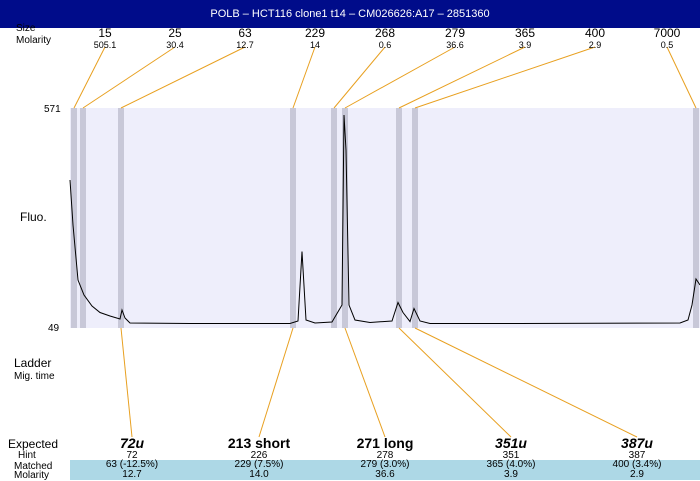  I want to click on peak-matched: 365 (4.0%), so click(511, 464).